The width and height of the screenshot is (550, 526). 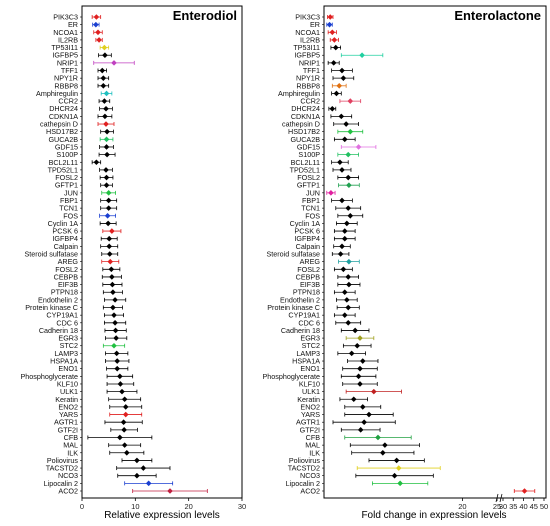 What do you see at coordinates (62, 131) in the screenshot?
I see `enterodiol-label-hsd17b2: HSD17B2` at bounding box center [62, 131].